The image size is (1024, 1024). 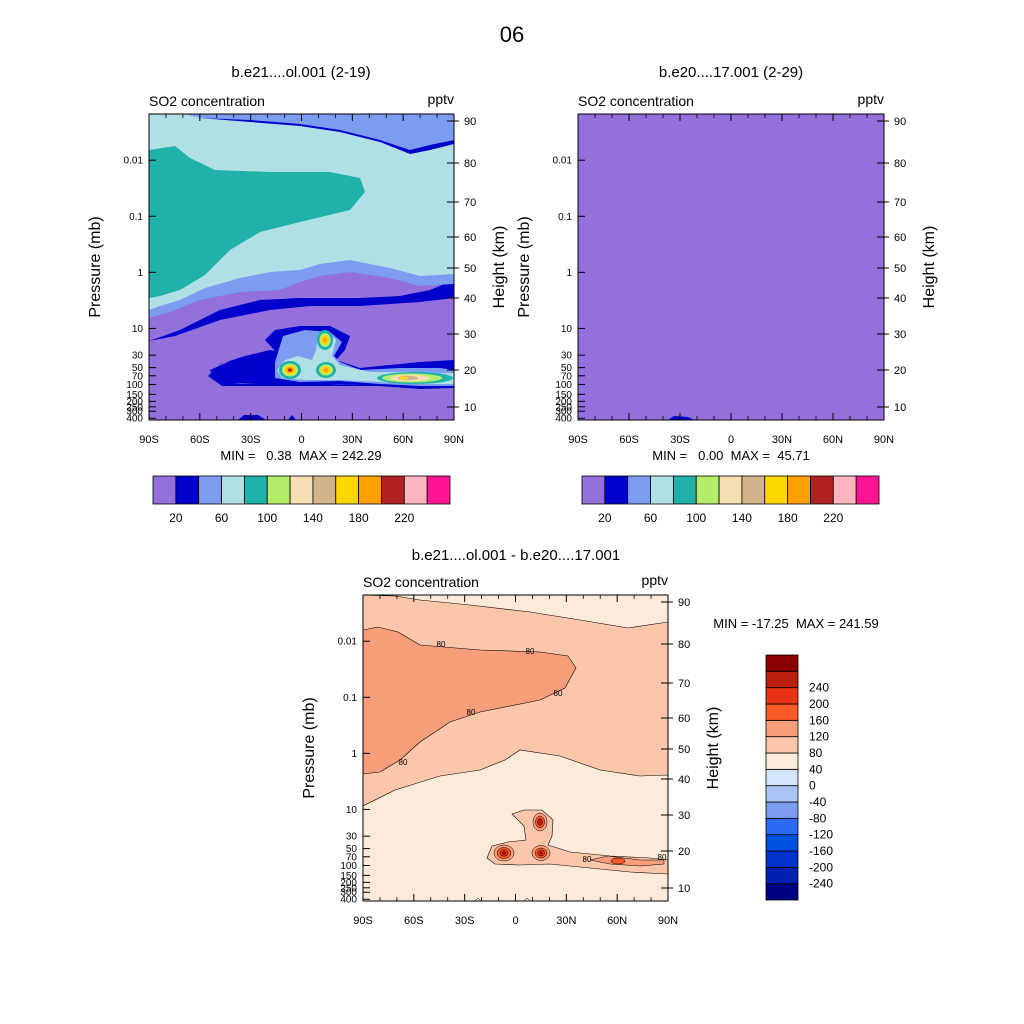 What do you see at coordinates (819, 737) in the screenshot?
I see `colorbar-label: 120` at bounding box center [819, 737].